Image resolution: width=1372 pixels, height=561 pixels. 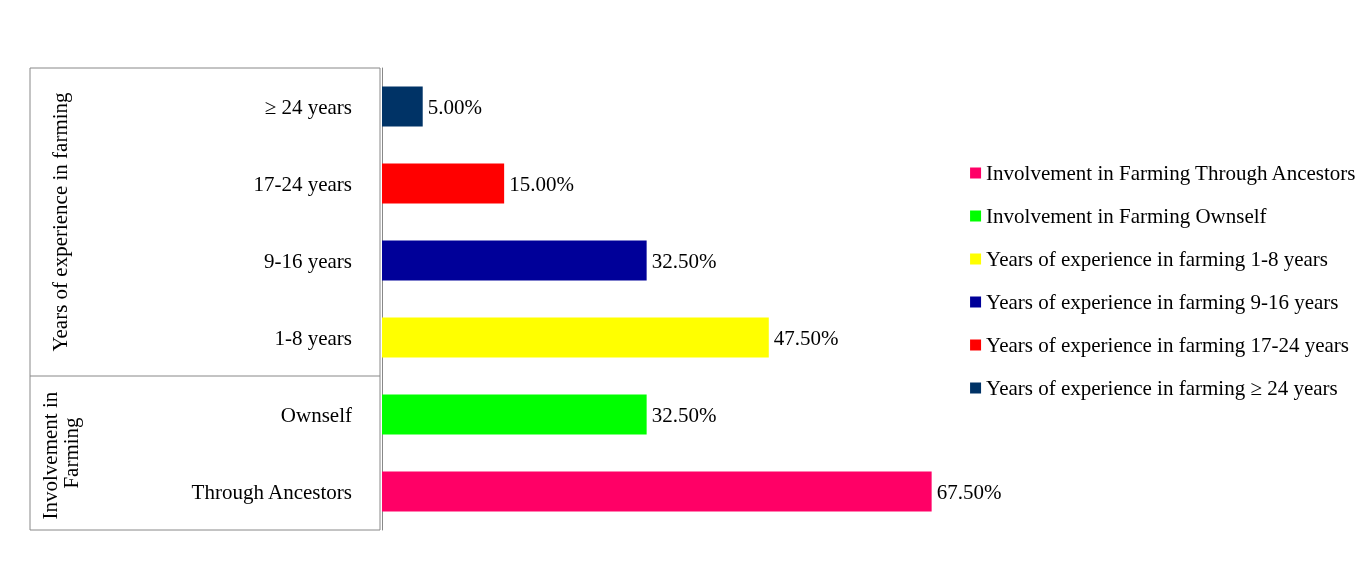 I want to click on y-tick-label: ≥ 24 years, so click(x=308, y=106).